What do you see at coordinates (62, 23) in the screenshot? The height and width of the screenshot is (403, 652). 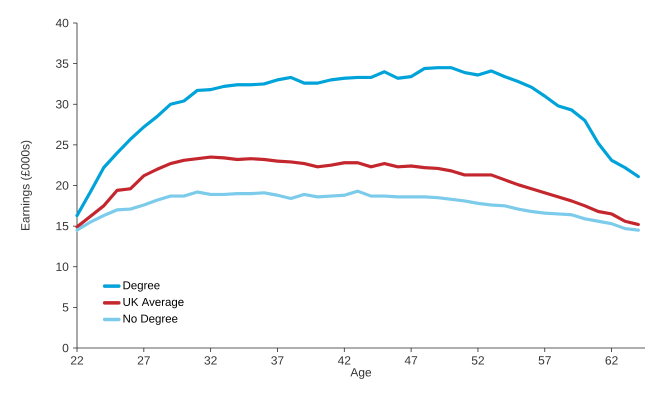 I see `y-tick-label: 40` at bounding box center [62, 23].